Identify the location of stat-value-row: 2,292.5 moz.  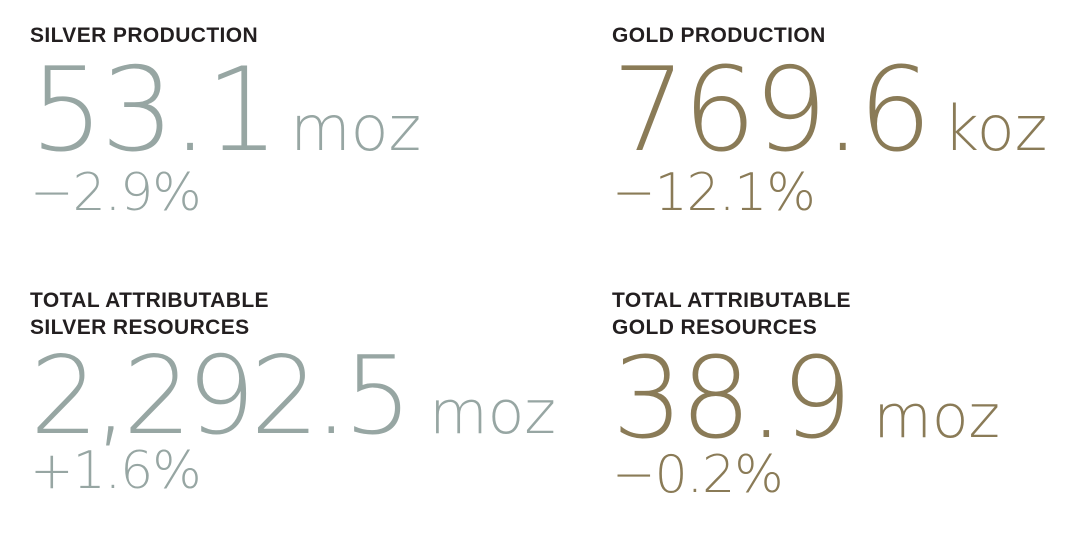
(293, 397).